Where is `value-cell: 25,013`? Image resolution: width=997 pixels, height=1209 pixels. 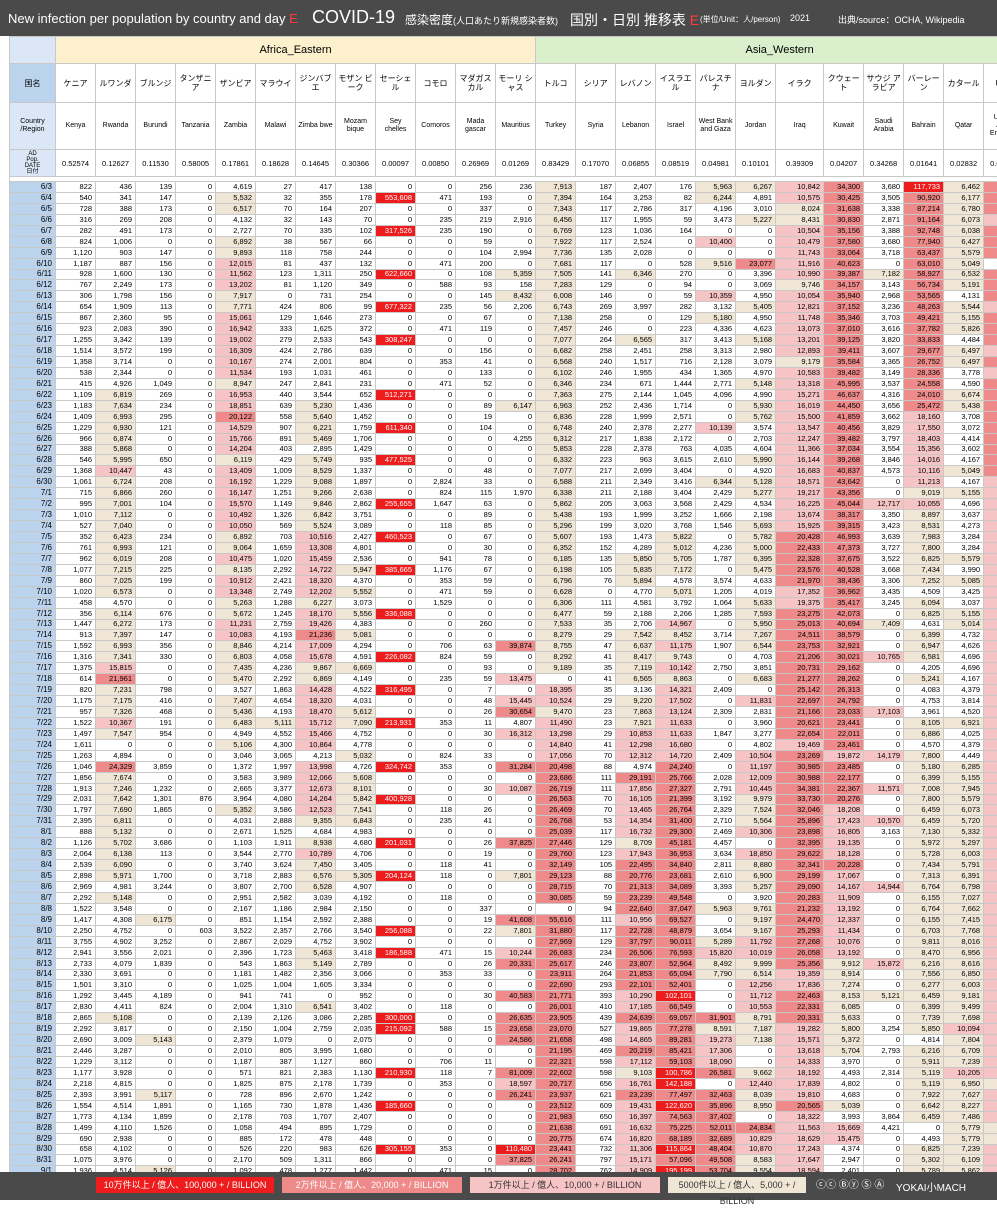 value-cell: 25,013 is located at coordinates (800, 624).